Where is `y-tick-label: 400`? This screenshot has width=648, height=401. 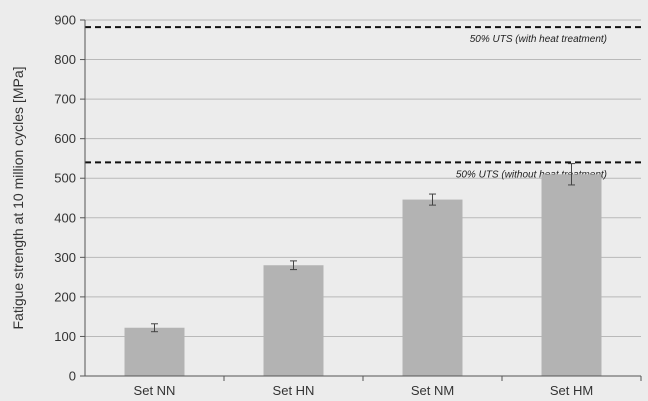 y-tick-label: 400 is located at coordinates (65, 217).